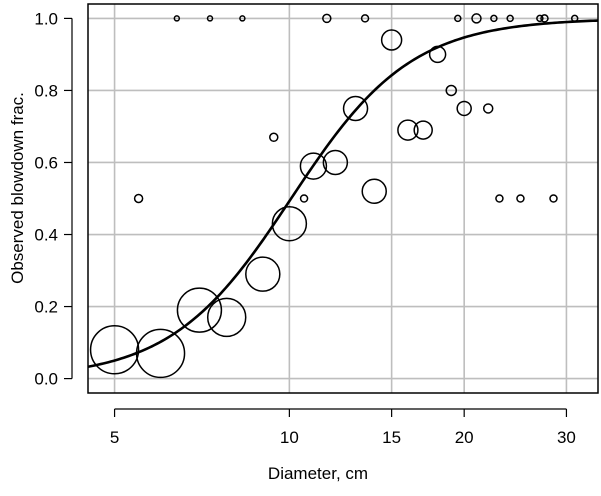 The image size is (601, 496). Describe the element at coordinates (46, 307) in the screenshot. I see `y-tick-label: 0.2` at that location.